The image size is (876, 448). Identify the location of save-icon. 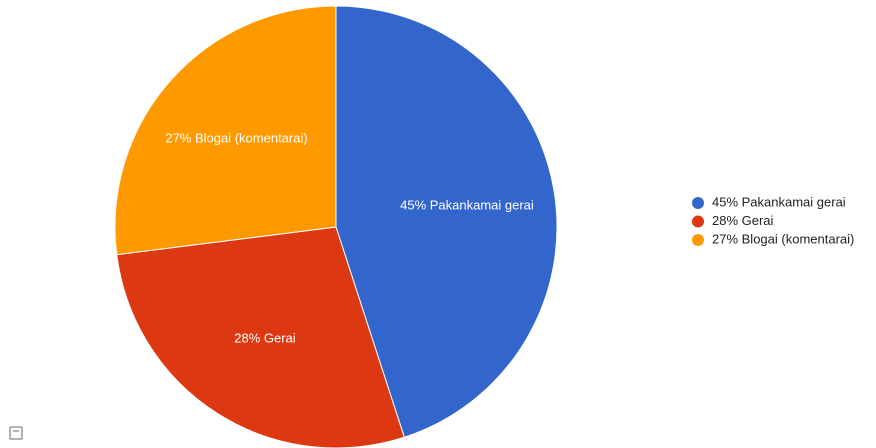
(16, 433).